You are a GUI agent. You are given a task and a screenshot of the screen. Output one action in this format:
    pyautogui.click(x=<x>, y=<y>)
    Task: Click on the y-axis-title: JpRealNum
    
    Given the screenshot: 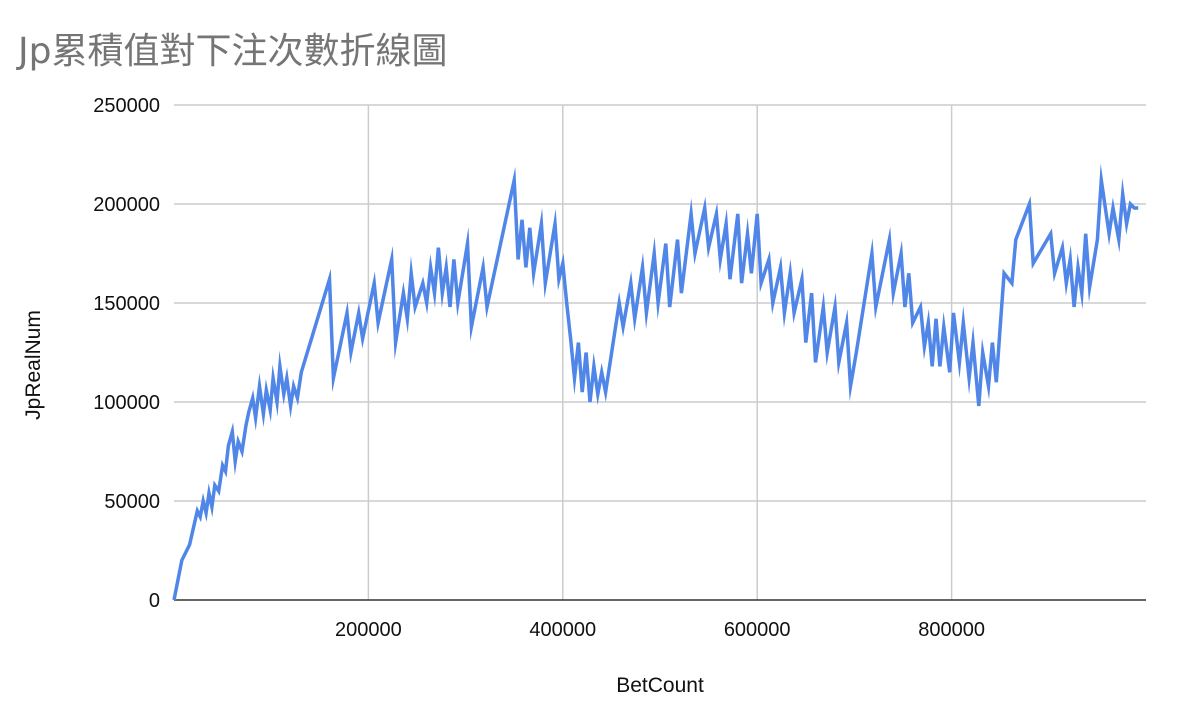 What is the action you would take?
    pyautogui.click(x=33, y=365)
    